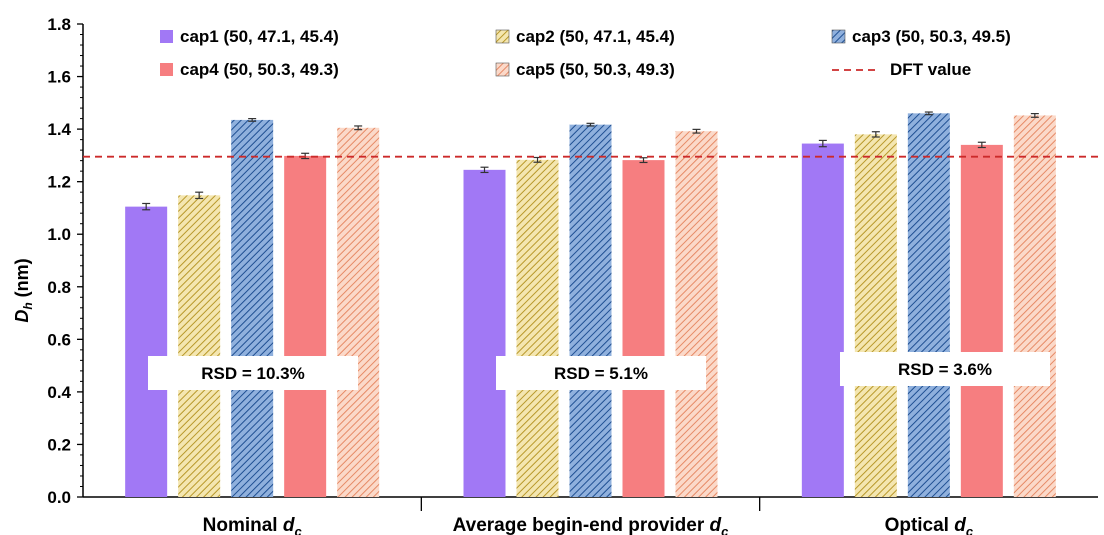 This screenshot has height=535, width=1104. I want to click on y-tick-label: 1.8, so click(59, 24).